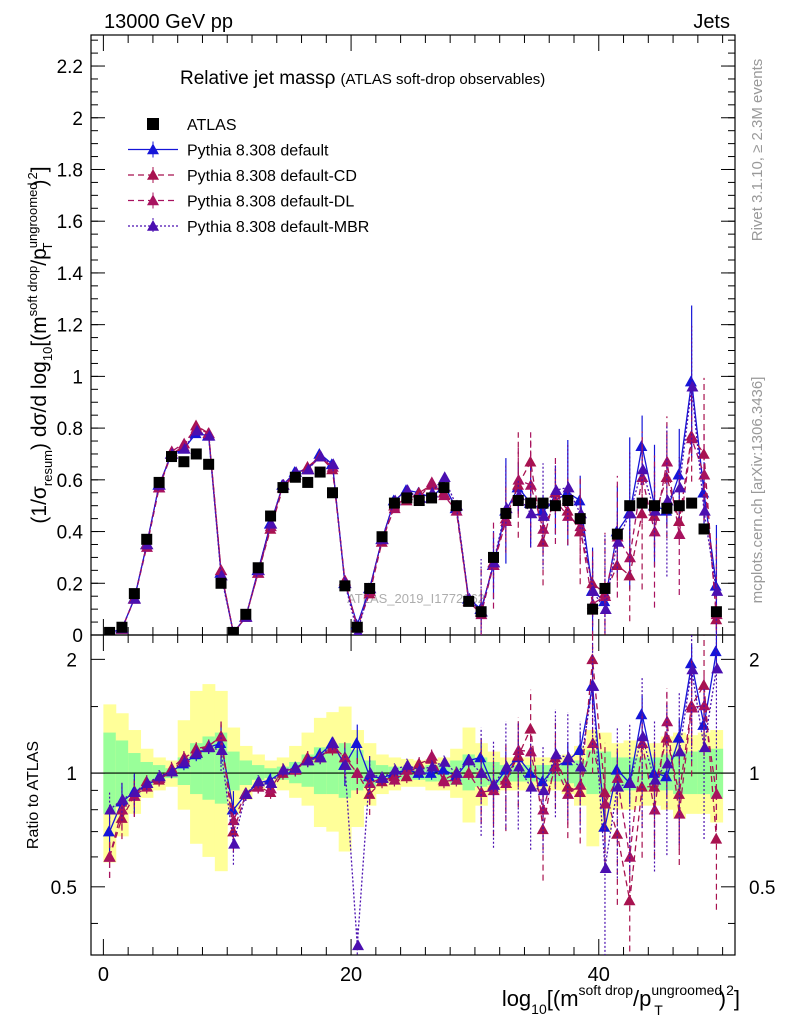 The image size is (786, 1024). Describe the element at coordinates (621, 1000) in the screenshot. I see `x-axis-label: log10[(msoft drop/pungroomed T)2]` at that location.